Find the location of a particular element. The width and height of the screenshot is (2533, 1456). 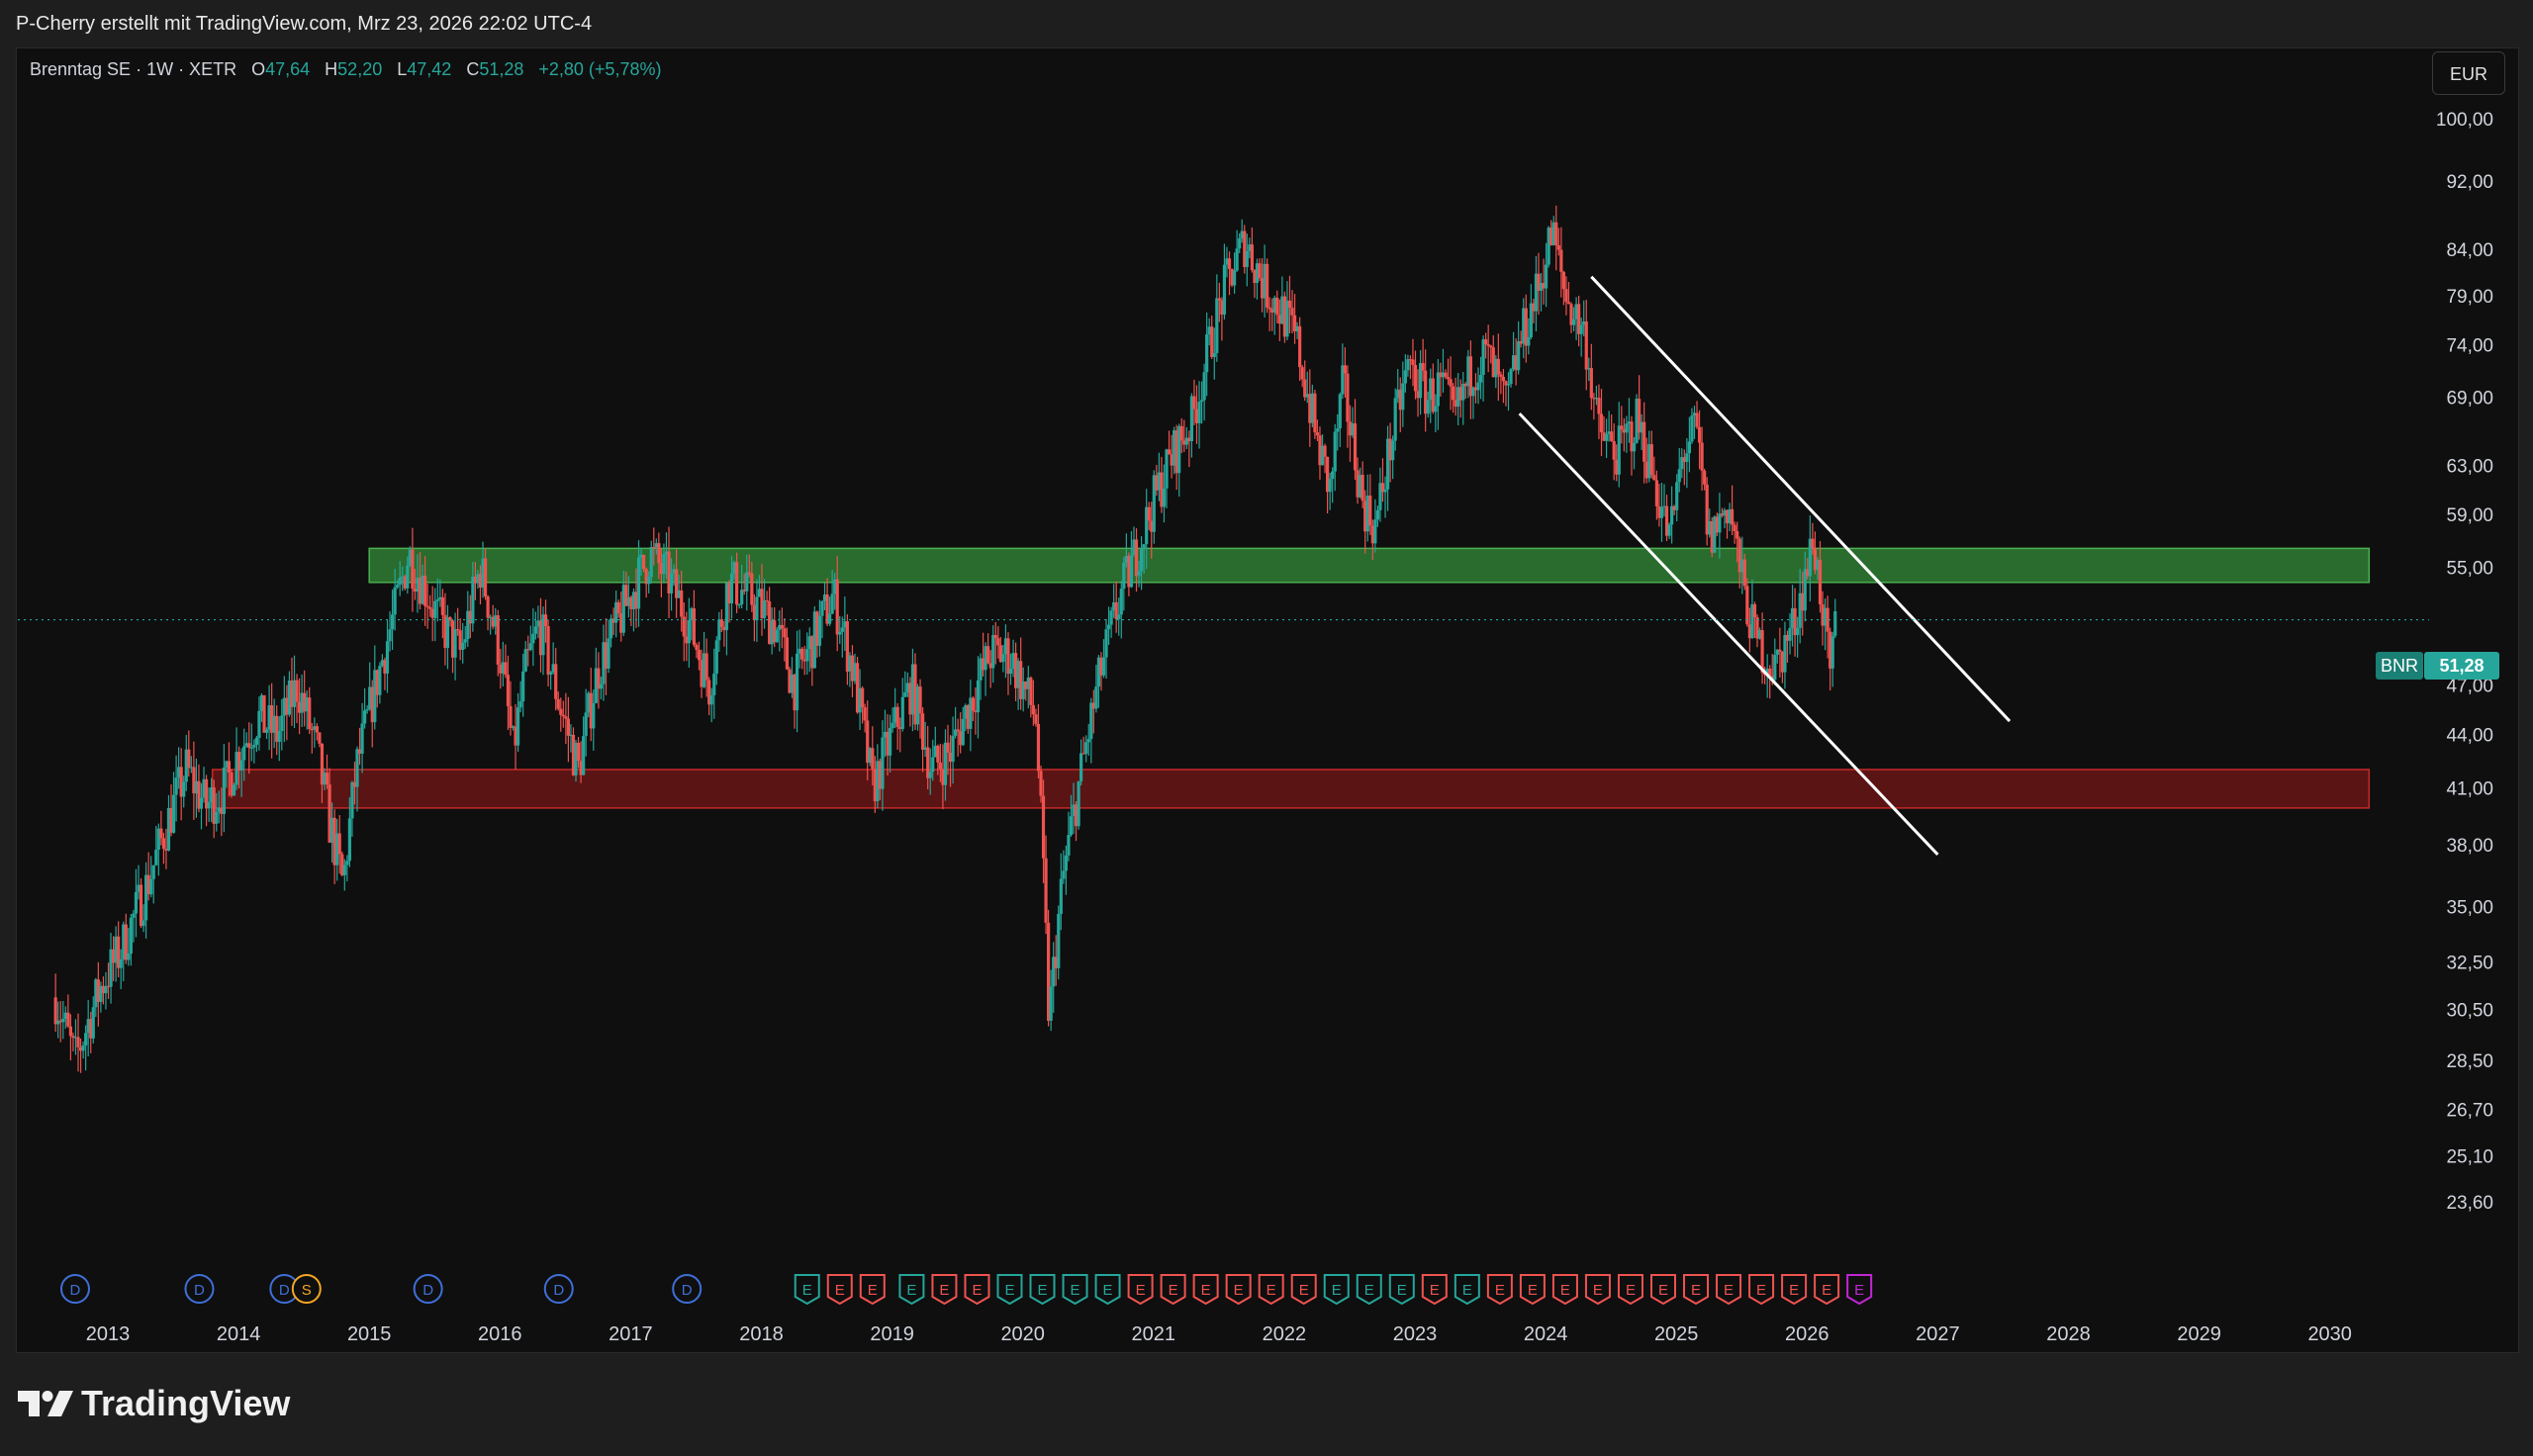

split-marker-label: S is located at coordinates (307, 1290).